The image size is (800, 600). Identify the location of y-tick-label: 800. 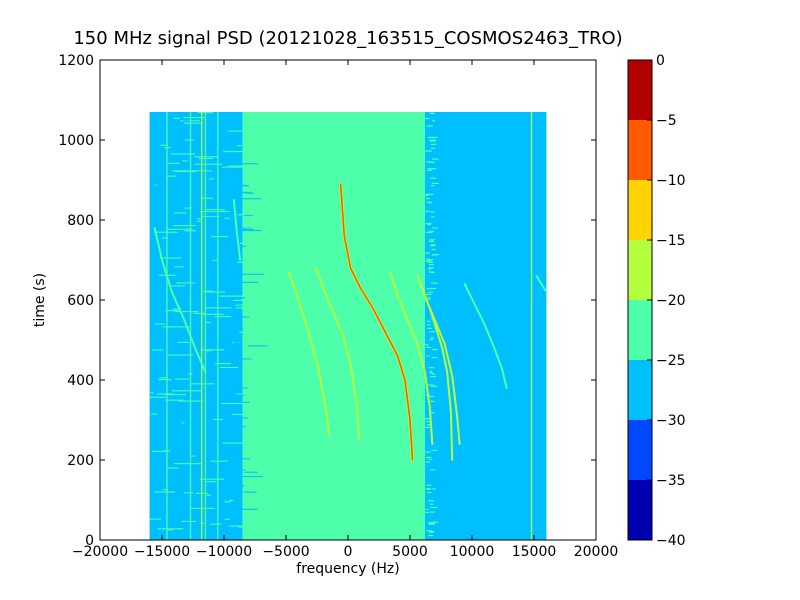
(80, 221).